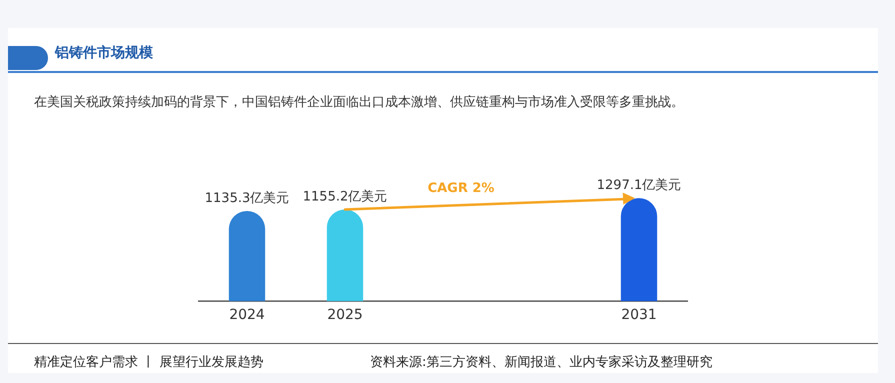 The image size is (895, 383). I want to click on text: 资料来源:第三方资料、新闻报道、业内专家采访及整理研究, so click(541, 362).